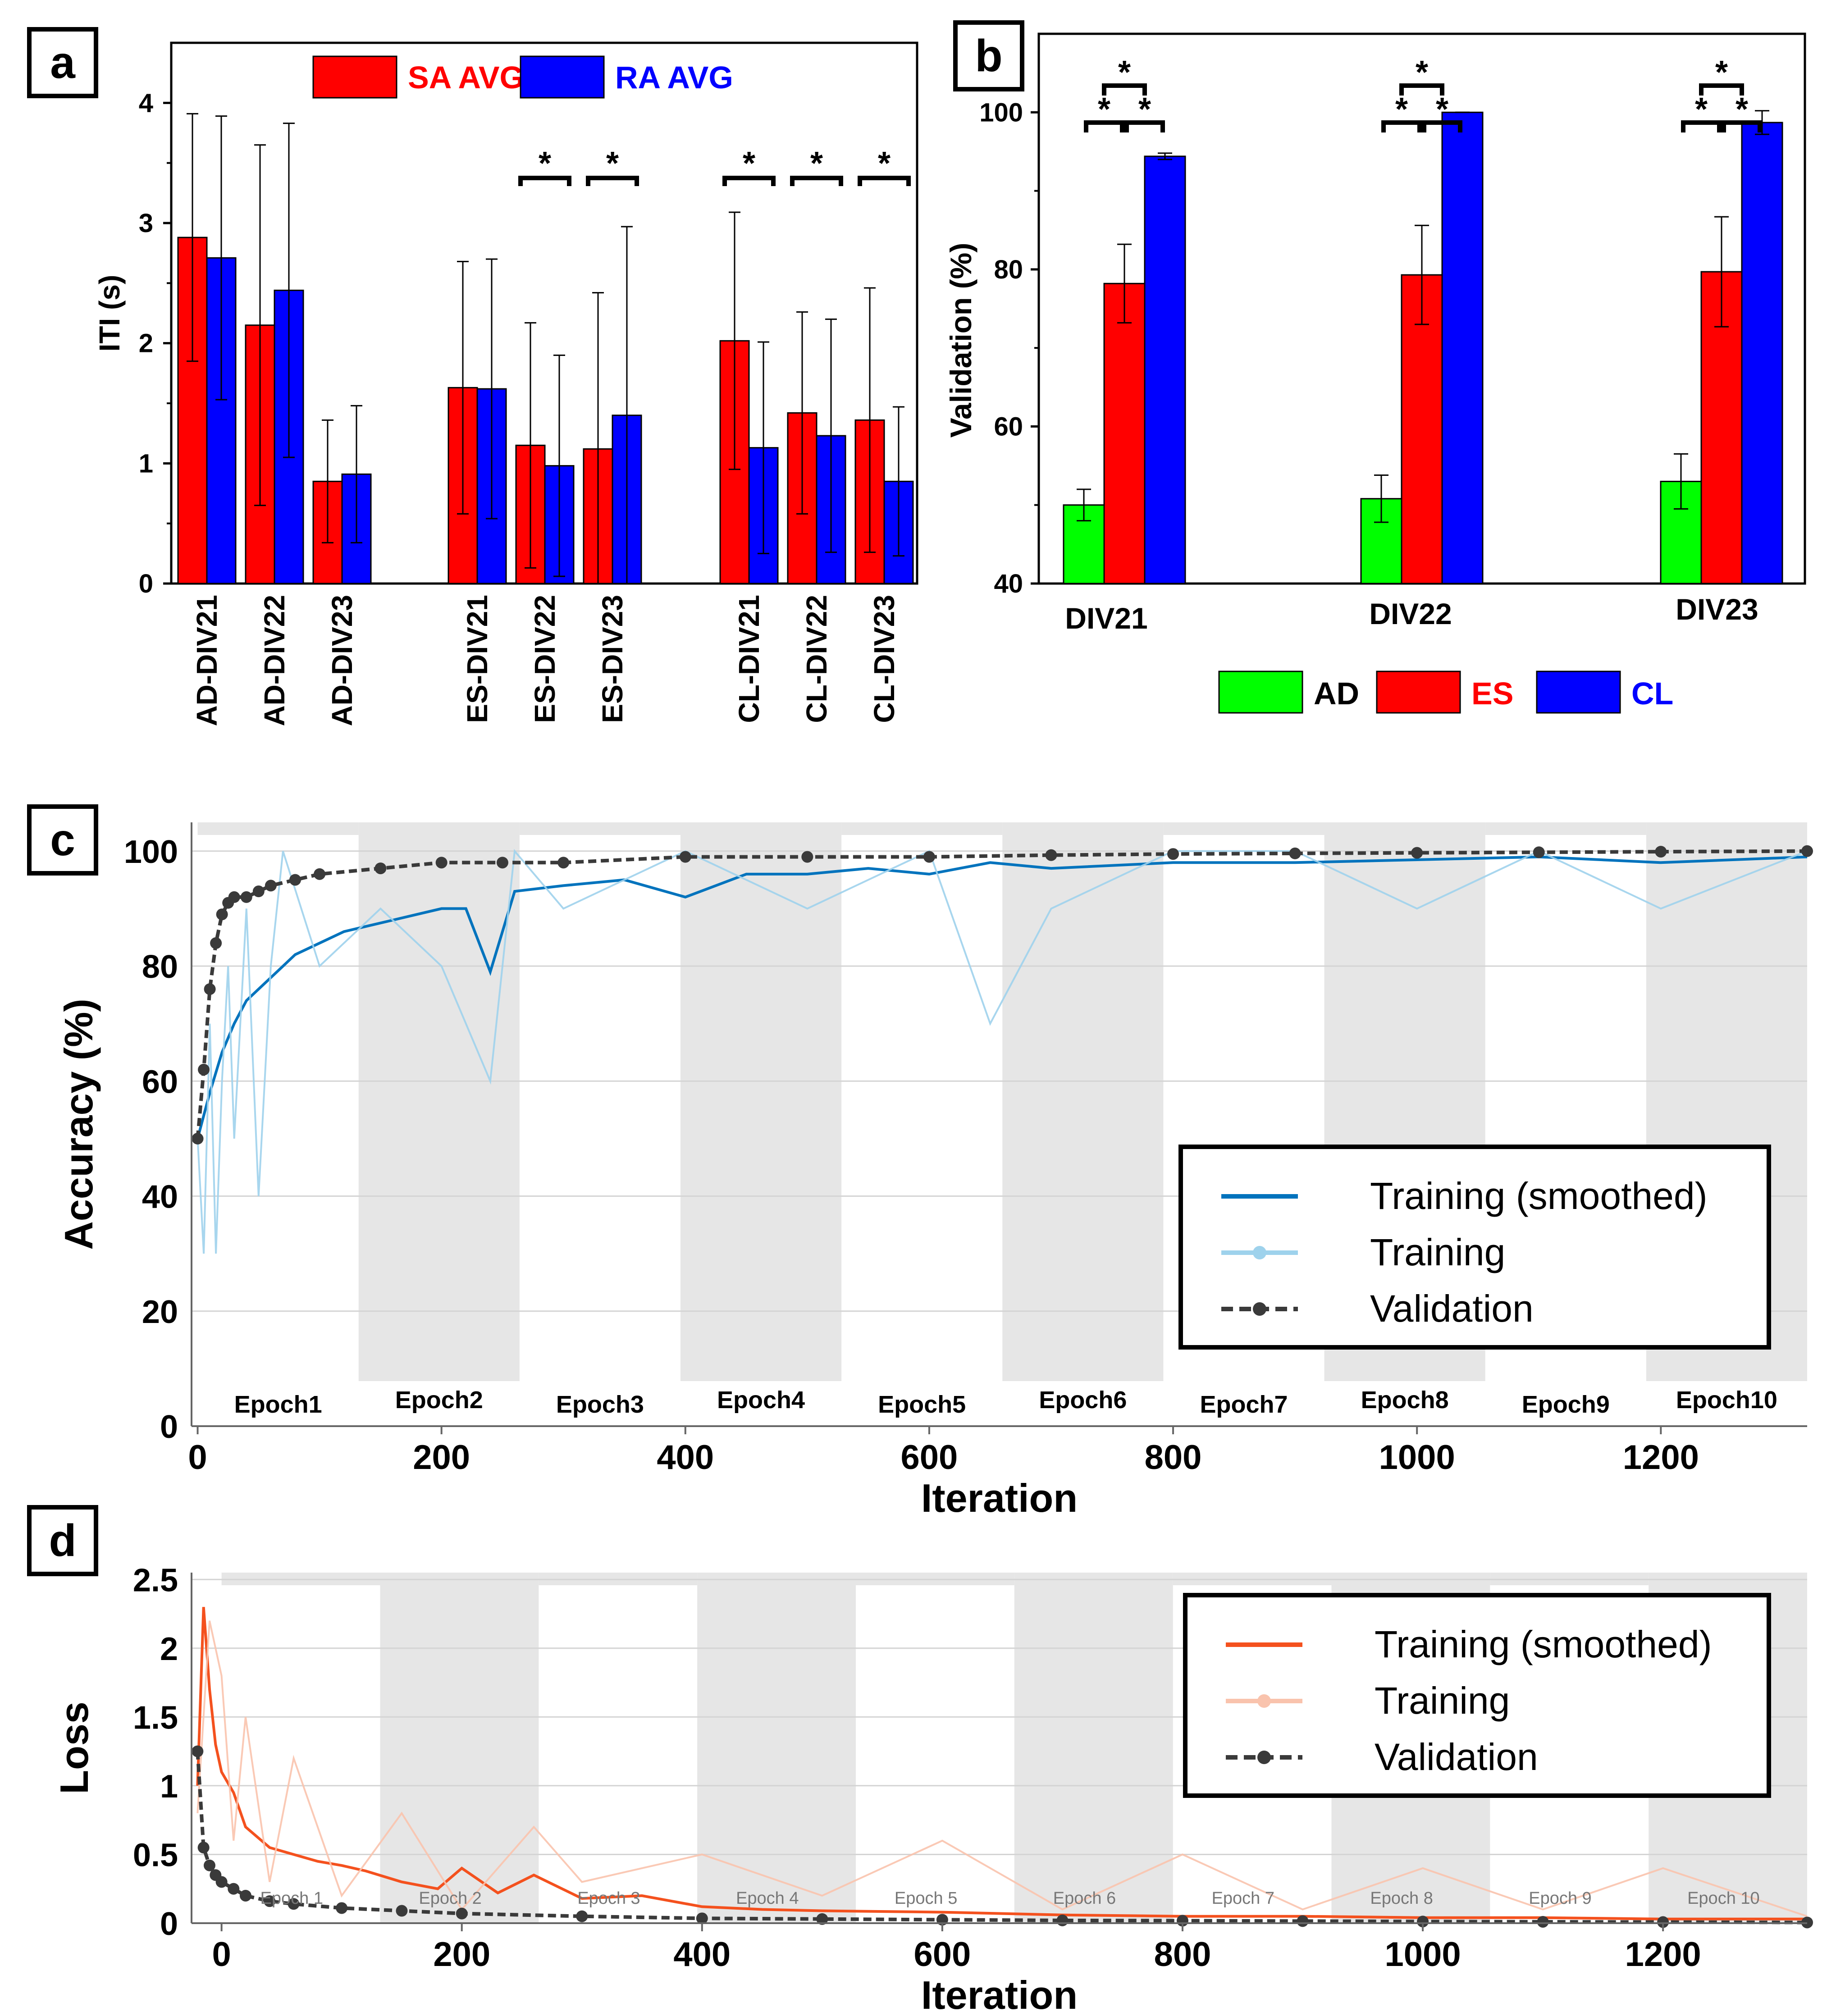  What do you see at coordinates (926, 1898) in the screenshot?
I see `epoch-label: Epoch 5` at bounding box center [926, 1898].